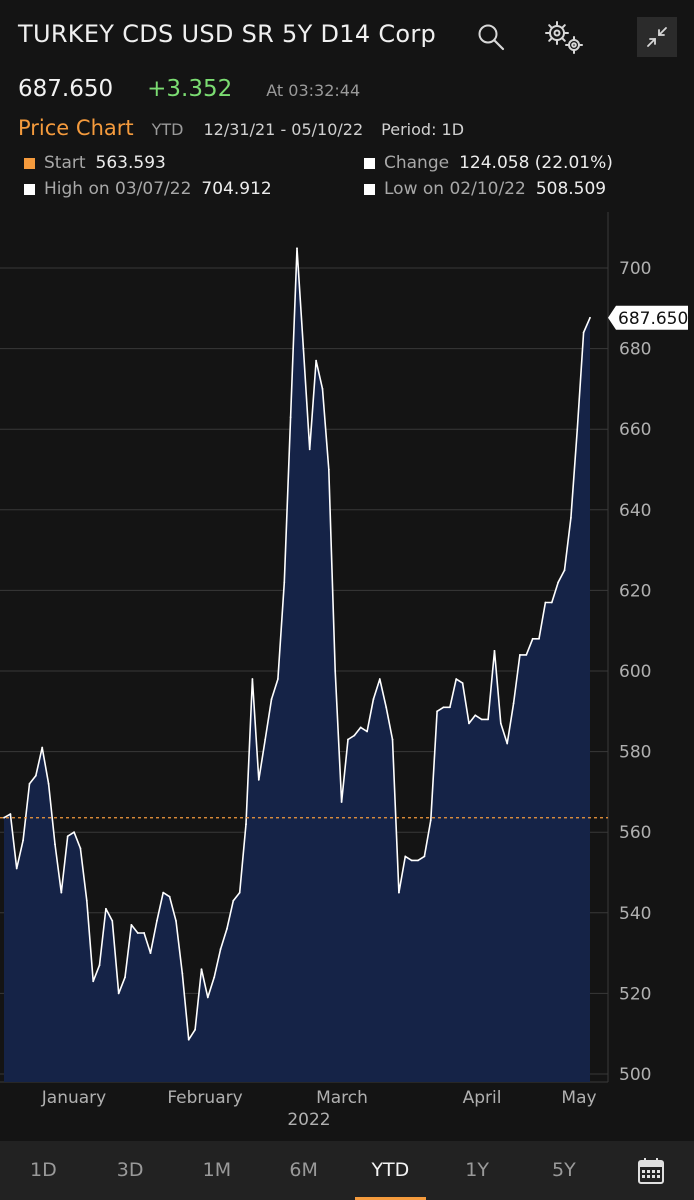  What do you see at coordinates (477, 1170) in the screenshot?
I see `tab-1y: 1Y` at bounding box center [477, 1170].